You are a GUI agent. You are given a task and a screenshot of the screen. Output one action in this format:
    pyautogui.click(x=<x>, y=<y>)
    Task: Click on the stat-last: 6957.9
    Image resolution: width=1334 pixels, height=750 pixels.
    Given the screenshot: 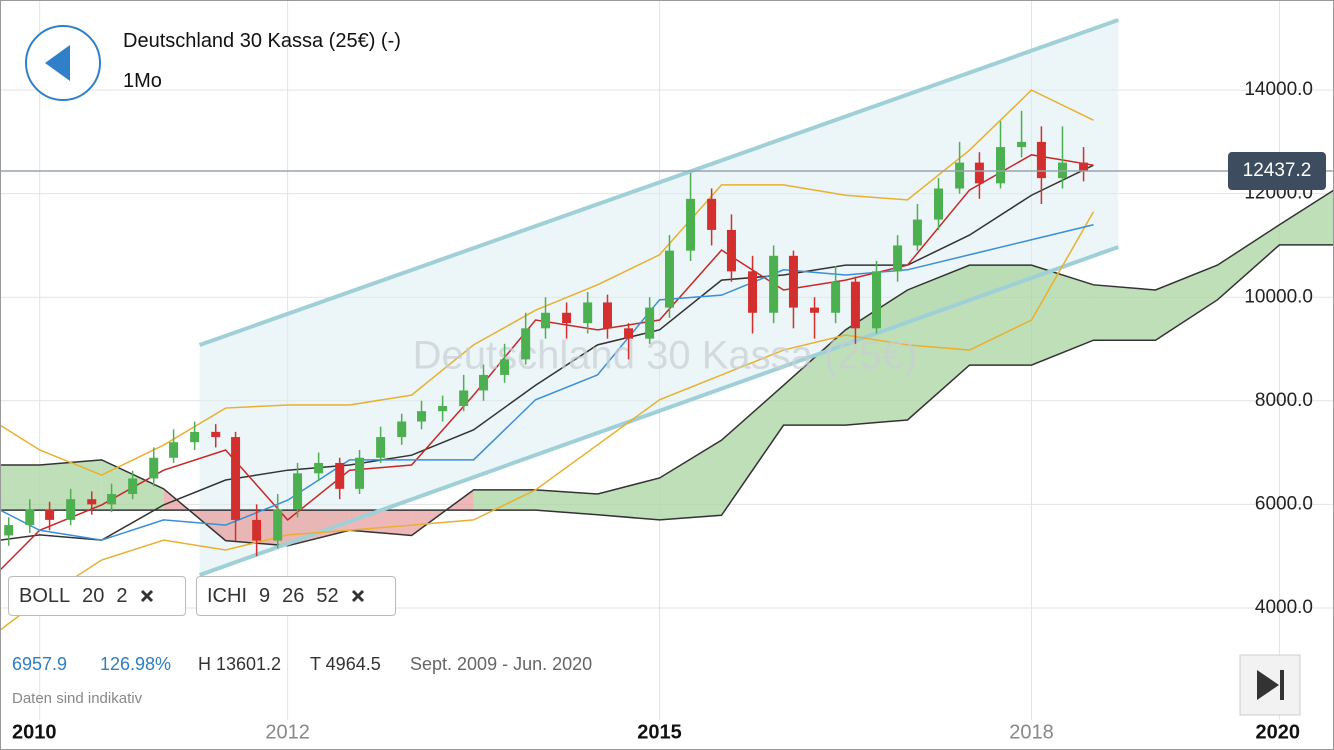 What is the action you would take?
    pyautogui.click(x=40, y=664)
    